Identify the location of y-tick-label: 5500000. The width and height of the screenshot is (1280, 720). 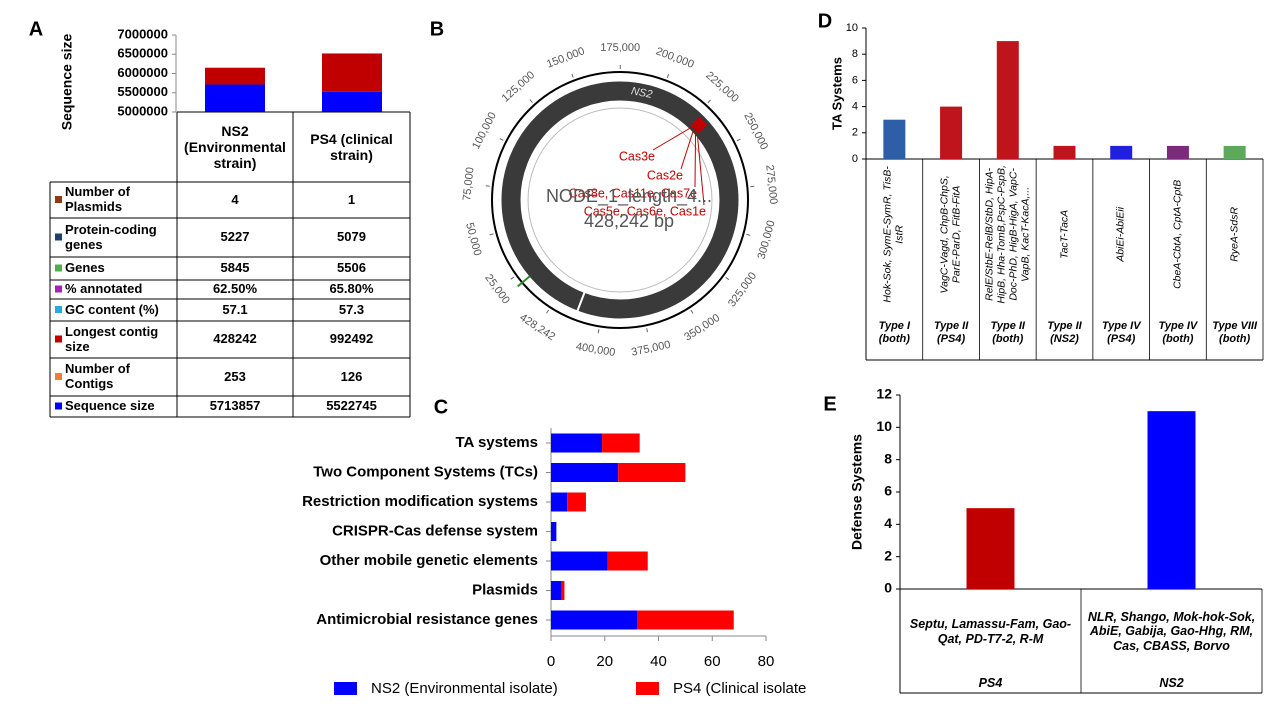
(142, 91).